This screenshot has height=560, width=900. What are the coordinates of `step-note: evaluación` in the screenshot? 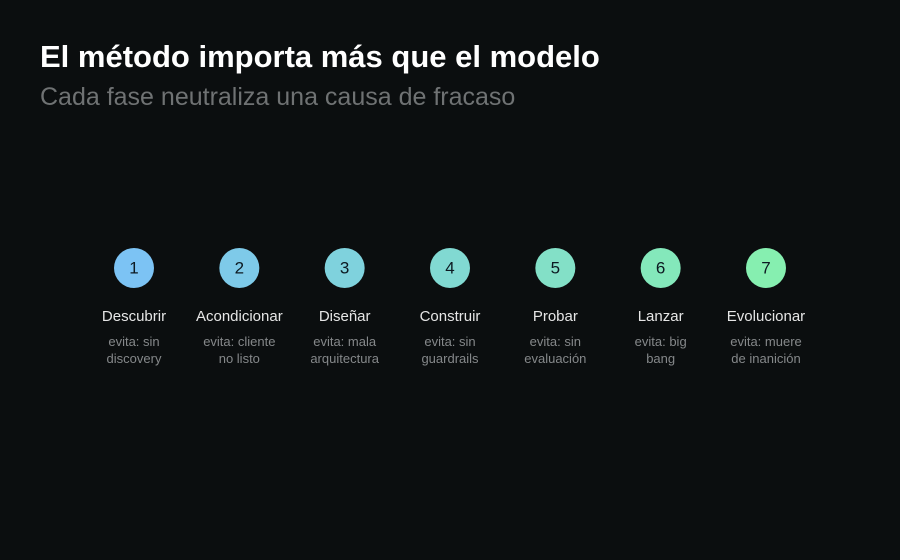 It's located at (555, 358).